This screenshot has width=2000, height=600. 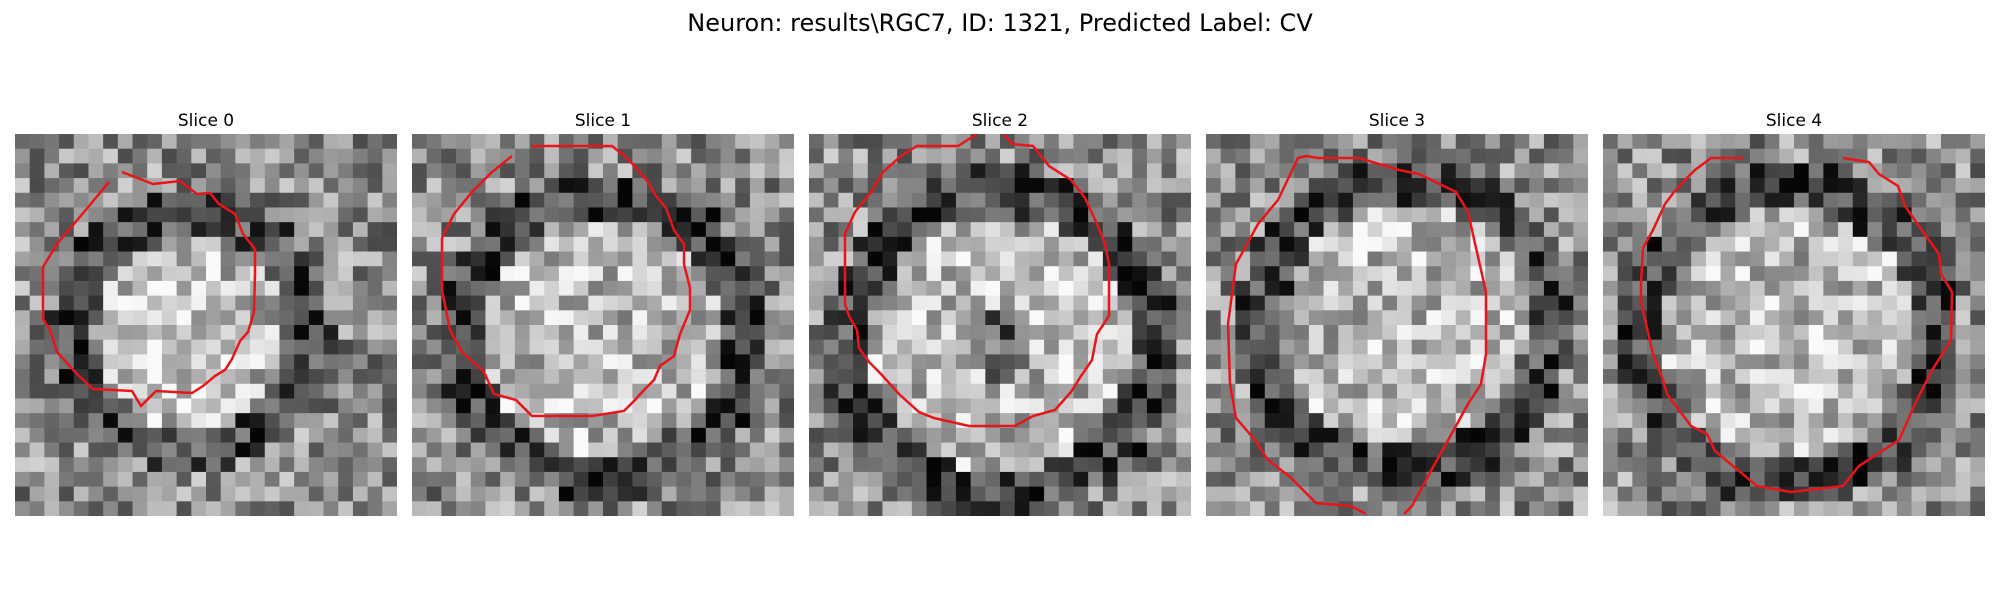 What do you see at coordinates (1357, 335) in the screenshot?
I see `segmentation-contour` at bounding box center [1357, 335].